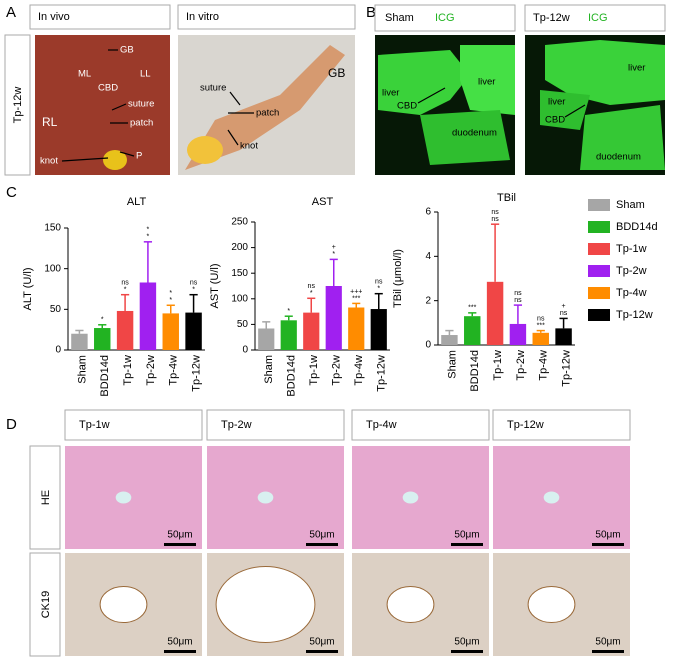  I want to click on significance: +, so click(334, 247).